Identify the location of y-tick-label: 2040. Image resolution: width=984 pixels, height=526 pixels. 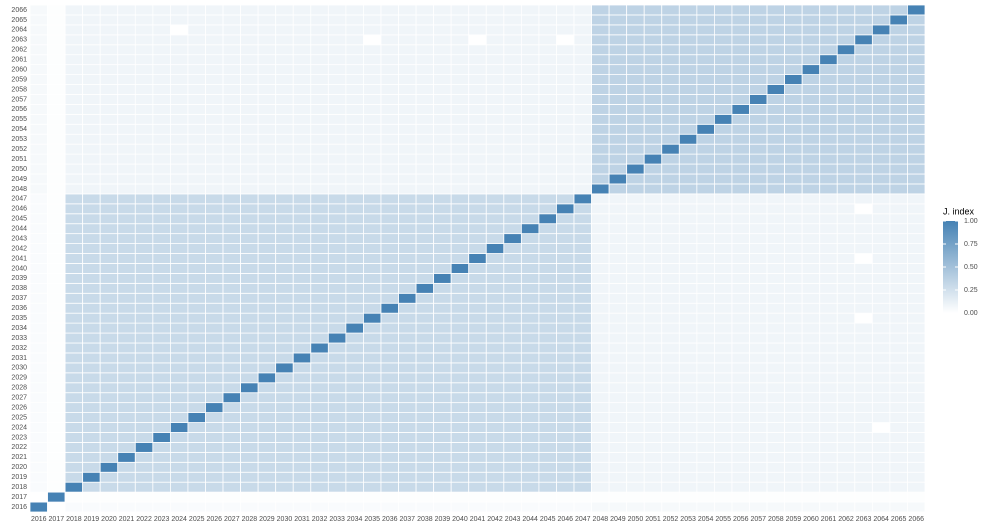
(19, 268).